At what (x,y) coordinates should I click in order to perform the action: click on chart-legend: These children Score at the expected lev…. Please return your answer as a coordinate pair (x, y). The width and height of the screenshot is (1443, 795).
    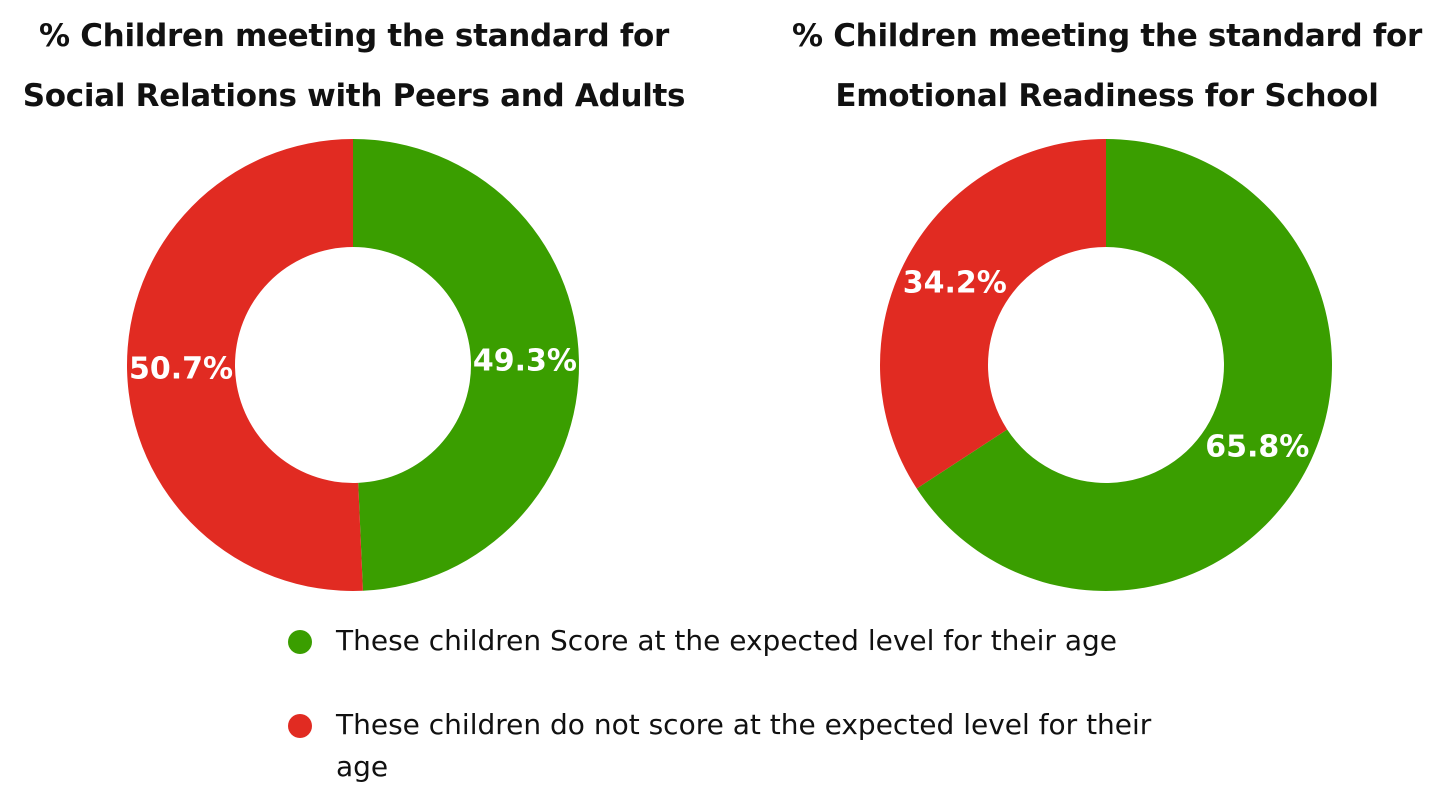
    Looking at the image, I should click on (754, 704).